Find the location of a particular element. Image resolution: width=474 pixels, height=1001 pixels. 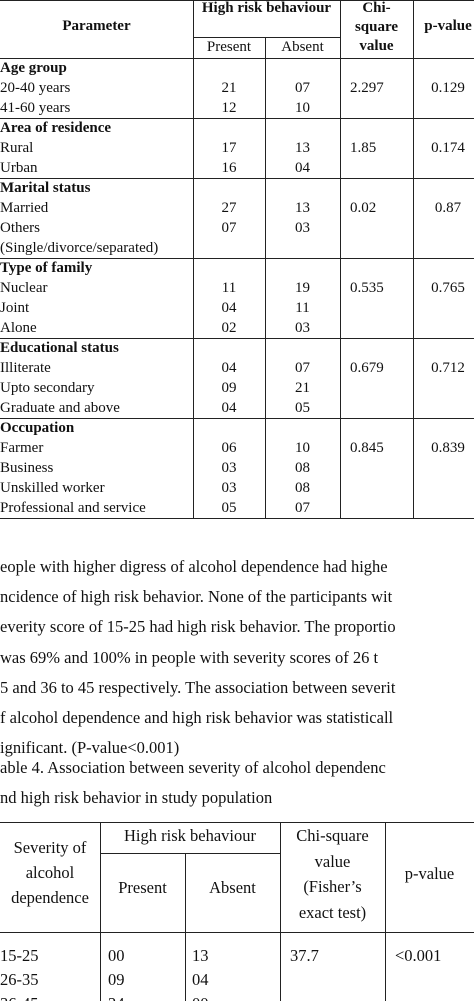

cell: 19 is located at coordinates (302, 288).